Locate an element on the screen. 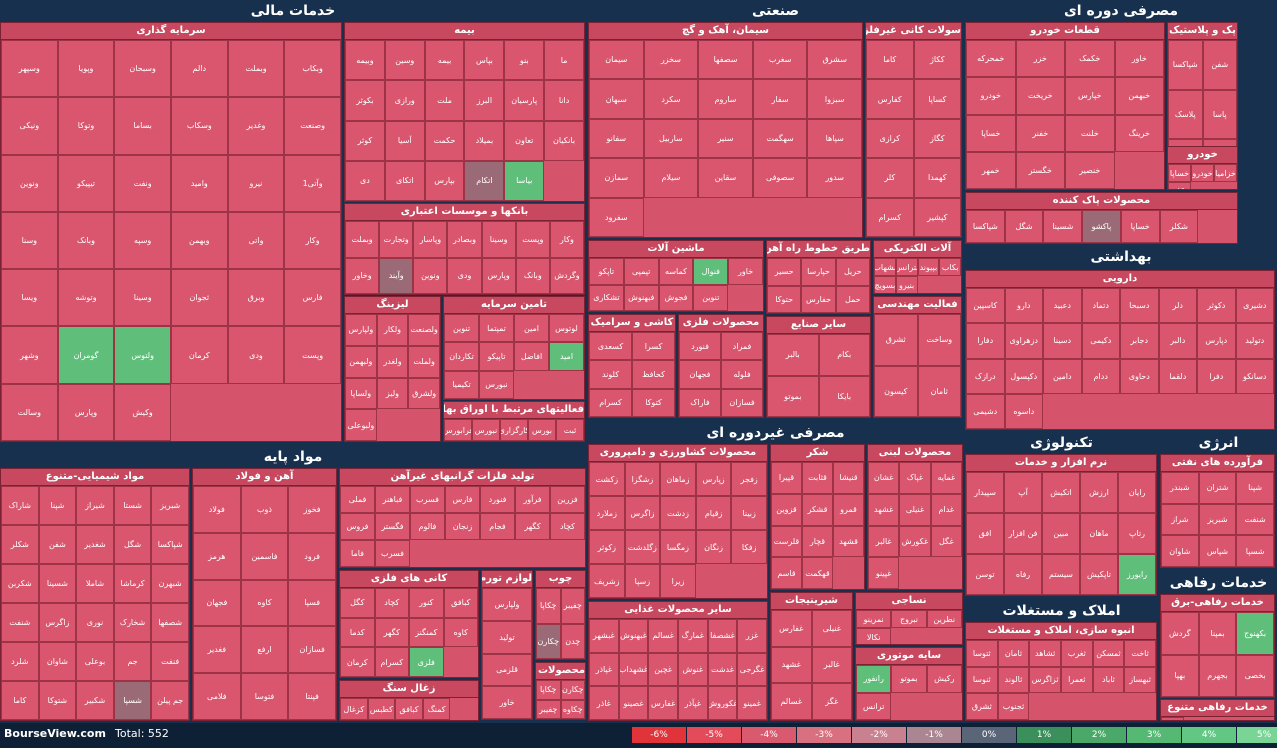 The width and height of the screenshot is (1277, 748). symbol-tile: کوثر is located at coordinates (365, 140).